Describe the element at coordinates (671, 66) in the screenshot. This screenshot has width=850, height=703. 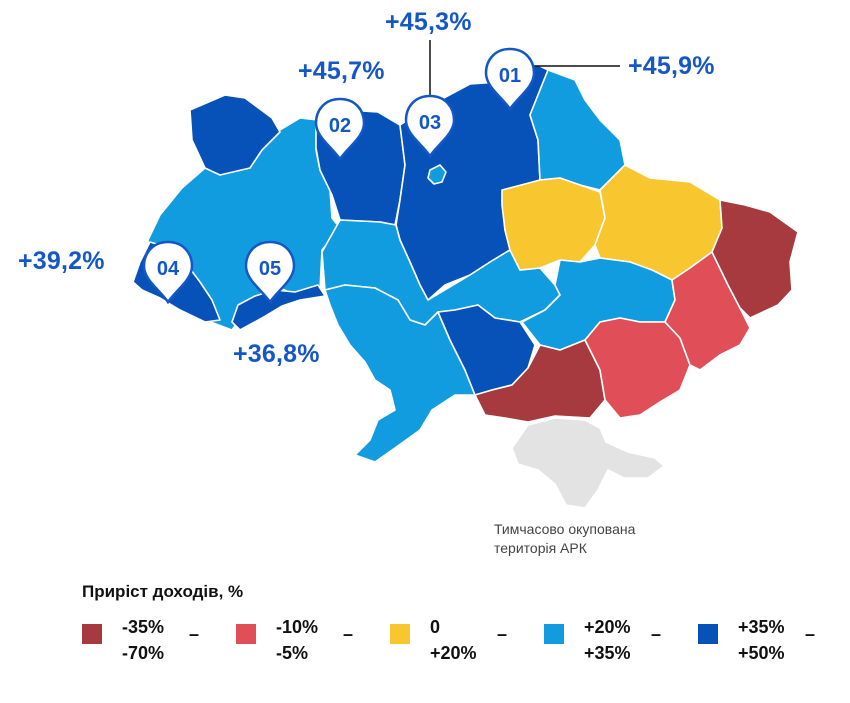
I see `callout-01-value: +45,9%` at that location.